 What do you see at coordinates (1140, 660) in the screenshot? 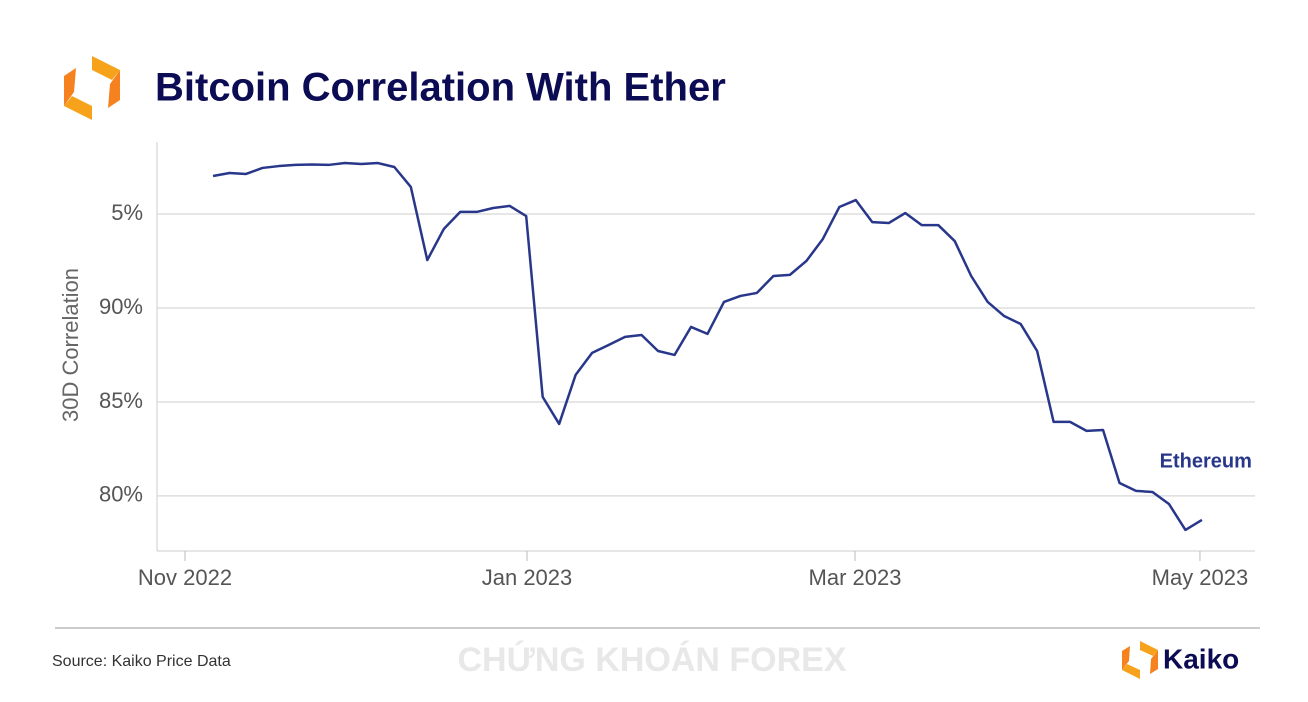
I see `brand-logo` at bounding box center [1140, 660].